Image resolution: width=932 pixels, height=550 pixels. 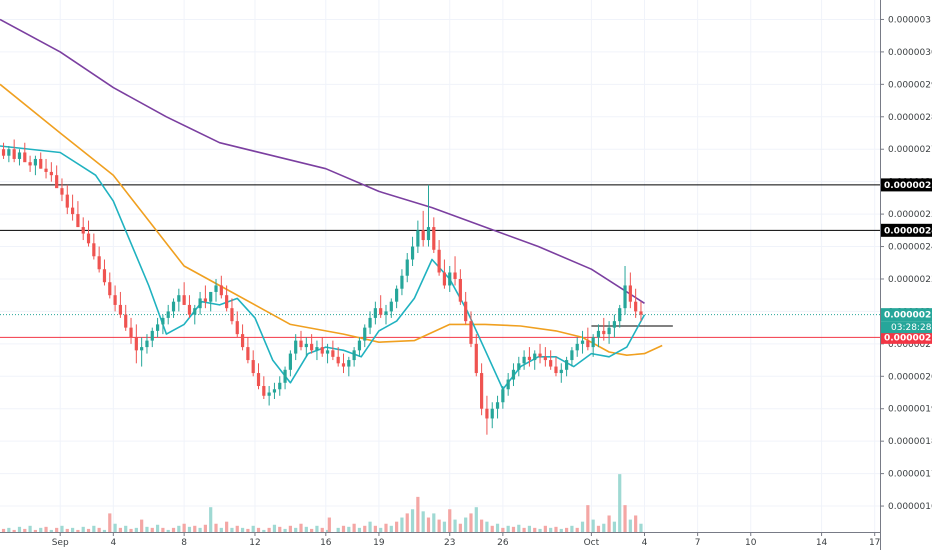 I want to click on time-tick-label: 12, so click(x=254, y=543).